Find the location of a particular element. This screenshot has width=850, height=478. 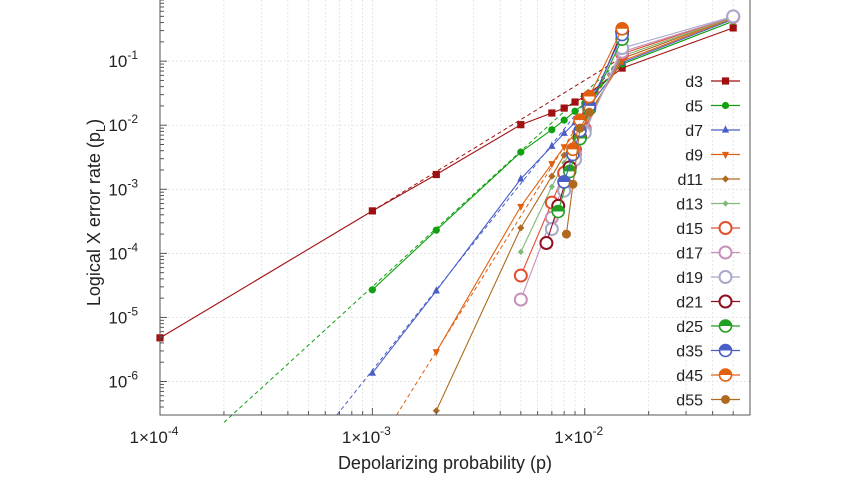

legend-item-d15: d15 is located at coordinates (708, 229).